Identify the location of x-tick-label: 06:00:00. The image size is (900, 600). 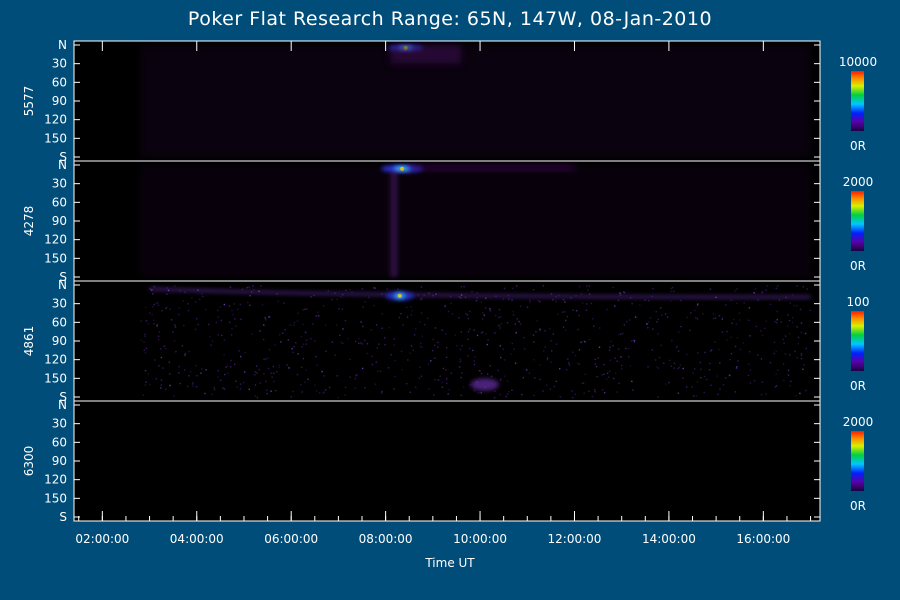
(291, 539).